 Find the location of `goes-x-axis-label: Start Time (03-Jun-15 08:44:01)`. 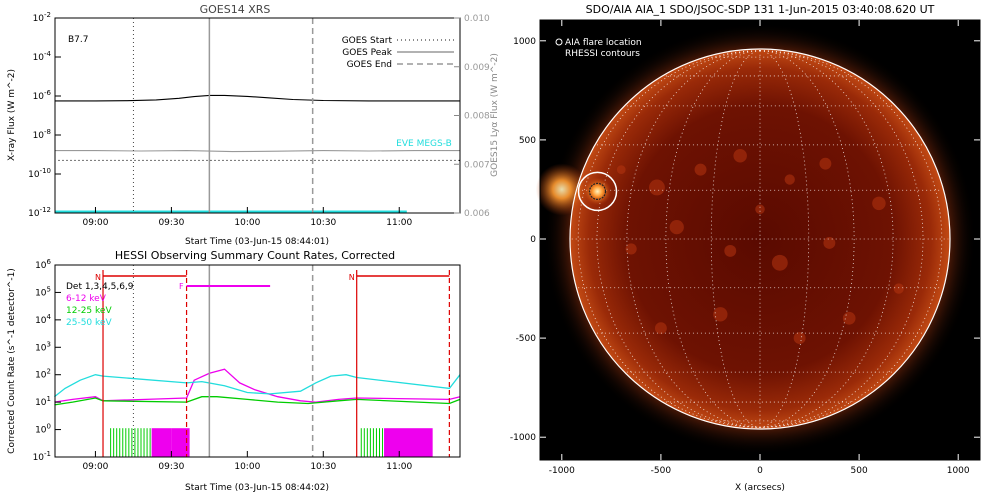

goes-x-axis-label: Start Time (03-Jun-15 08:44:01) is located at coordinates (257, 242).